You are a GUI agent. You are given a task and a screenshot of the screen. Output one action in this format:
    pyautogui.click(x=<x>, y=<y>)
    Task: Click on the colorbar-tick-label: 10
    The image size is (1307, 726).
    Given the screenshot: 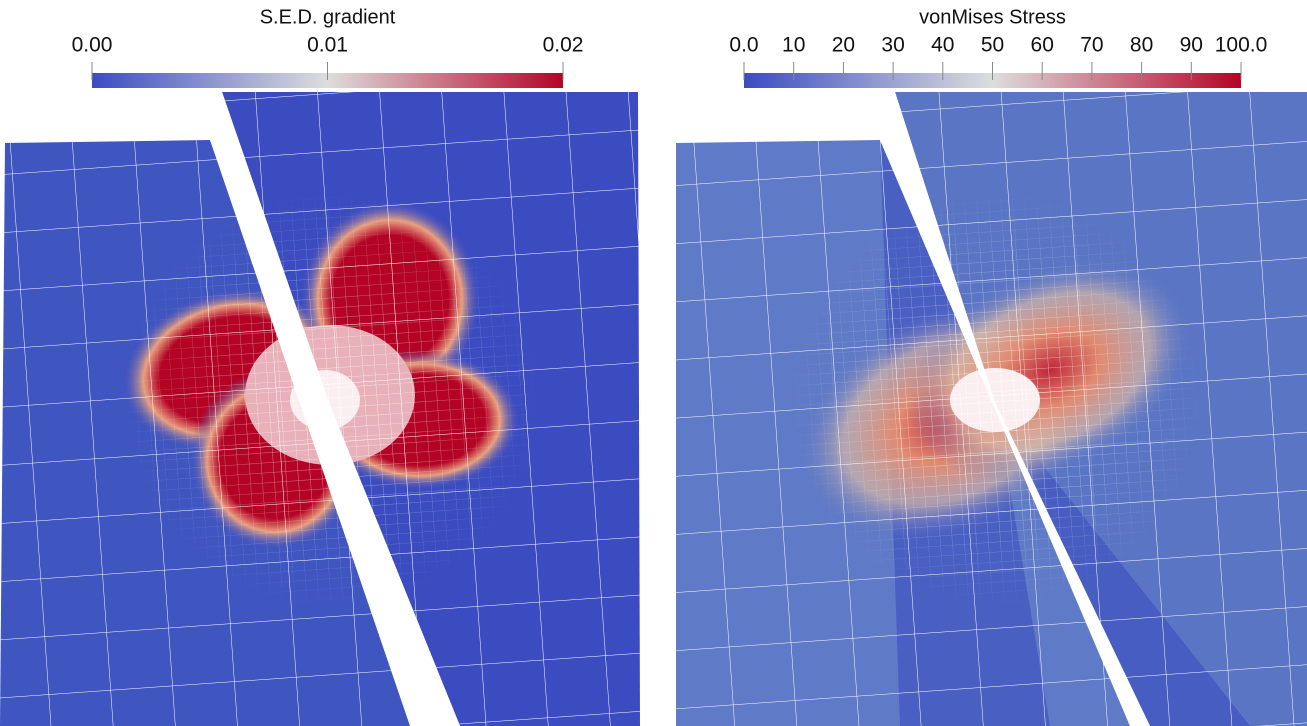 What is the action you would take?
    pyautogui.click(x=793, y=45)
    